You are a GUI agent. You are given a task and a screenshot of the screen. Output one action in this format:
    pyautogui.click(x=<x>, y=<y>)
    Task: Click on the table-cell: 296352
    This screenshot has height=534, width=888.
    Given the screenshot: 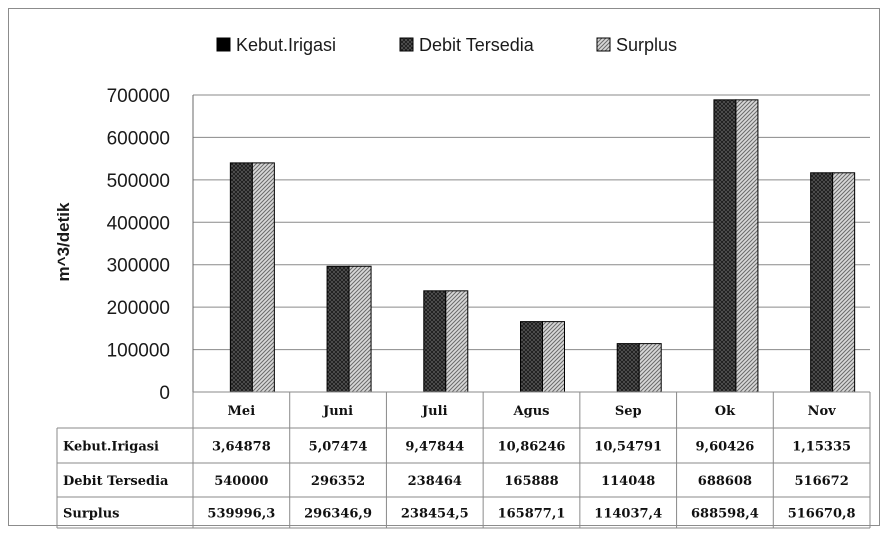 What is the action you would take?
    pyautogui.click(x=338, y=481)
    